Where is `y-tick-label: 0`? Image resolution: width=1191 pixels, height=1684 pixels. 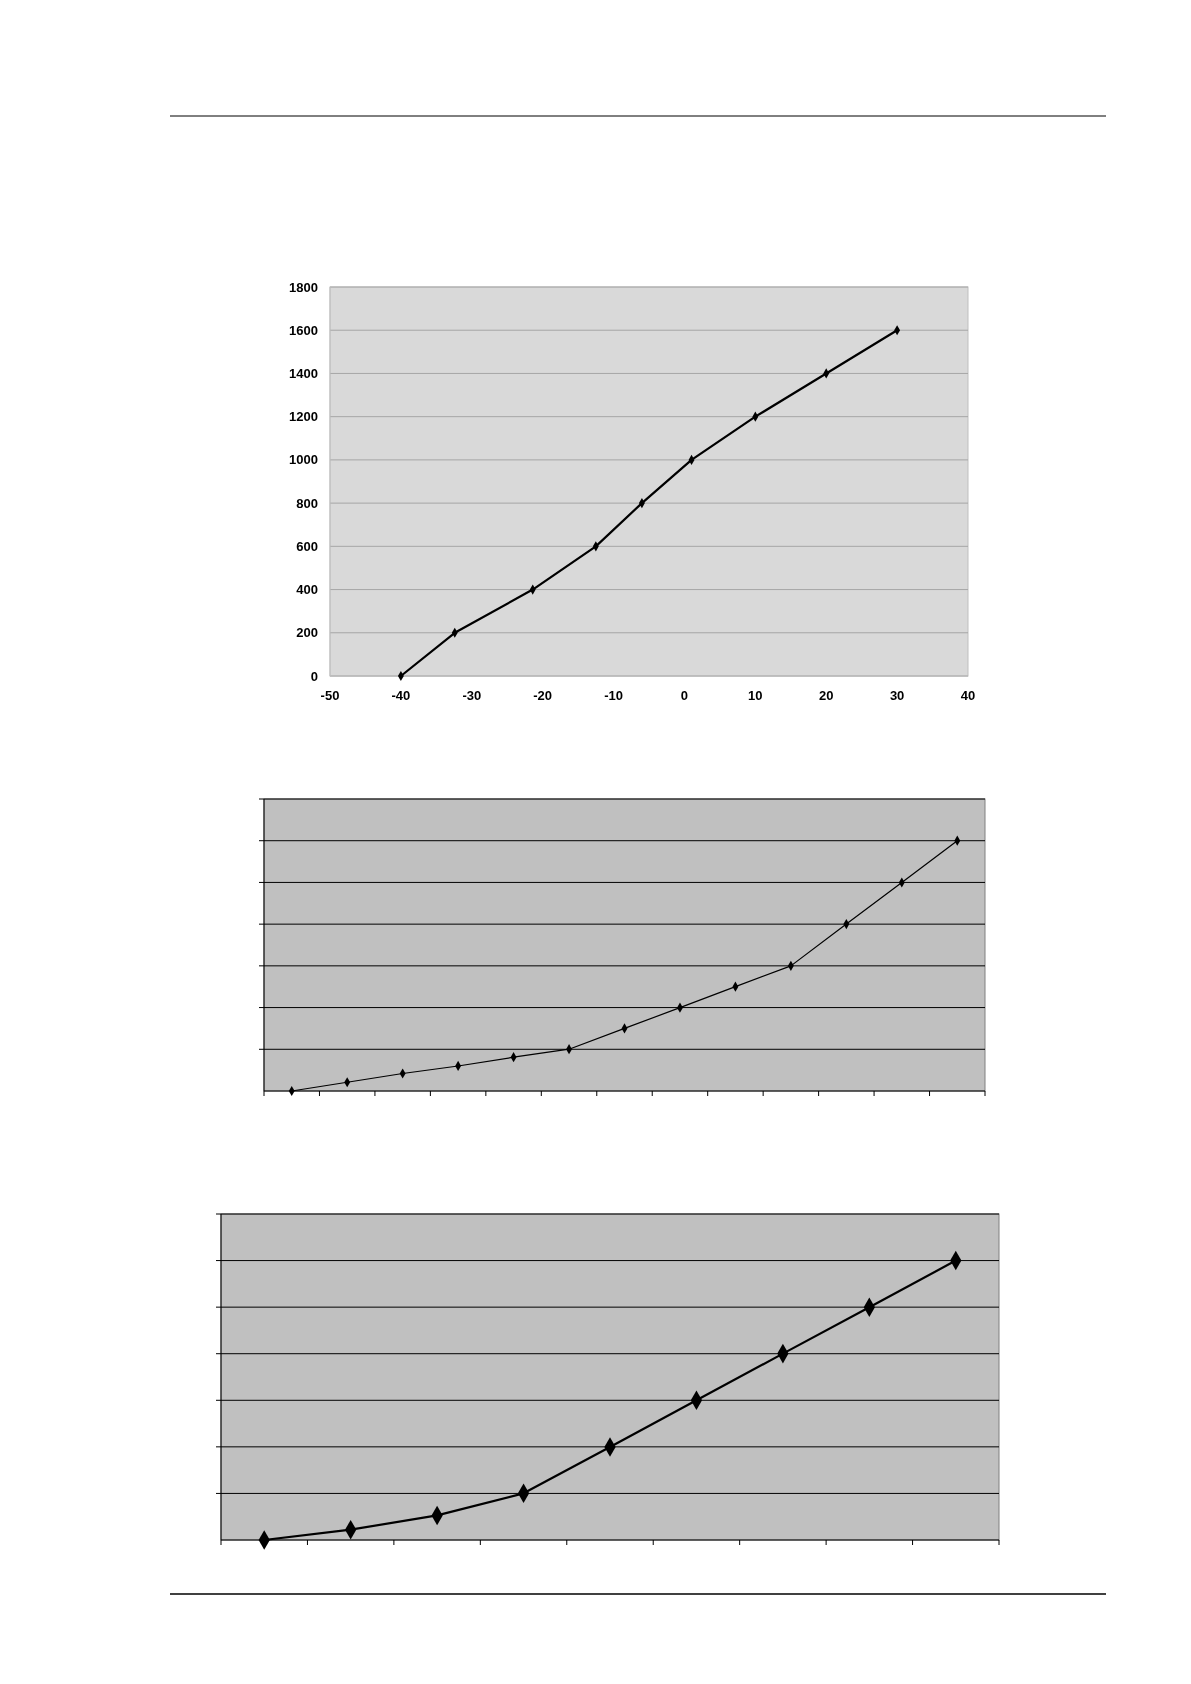 y-tick-label: 0 is located at coordinates (314, 676).